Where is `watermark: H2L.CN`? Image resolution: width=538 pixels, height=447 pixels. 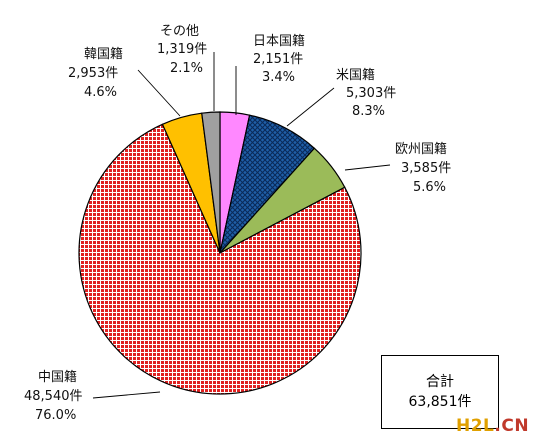 watermark: H2L.CN is located at coordinates (492, 426).